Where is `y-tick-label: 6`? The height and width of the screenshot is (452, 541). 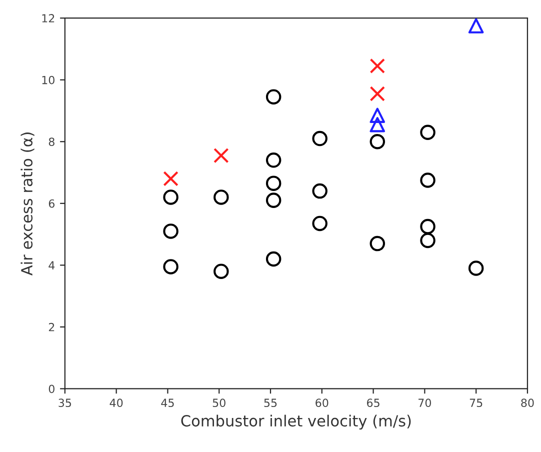
y-tick-label: 6 is located at coordinates (51, 203).